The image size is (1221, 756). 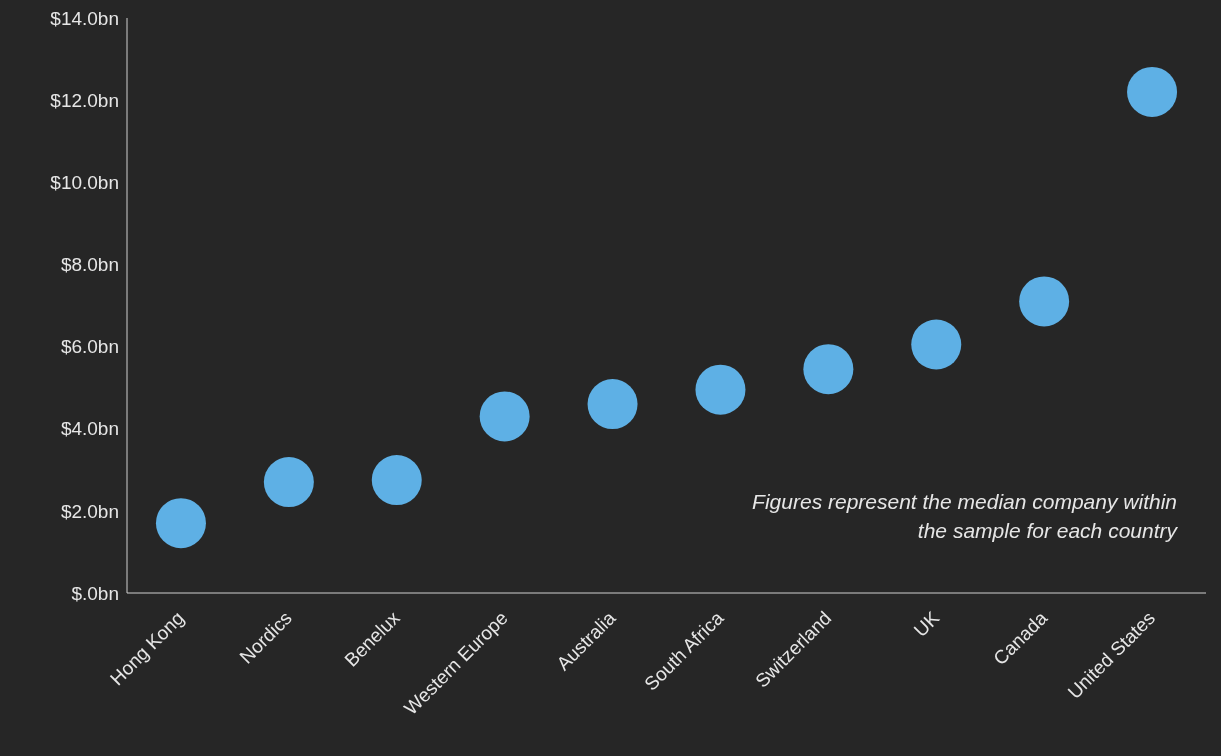 What do you see at coordinates (84, 100) in the screenshot?
I see `y-tick-label: $12.0bn` at bounding box center [84, 100].